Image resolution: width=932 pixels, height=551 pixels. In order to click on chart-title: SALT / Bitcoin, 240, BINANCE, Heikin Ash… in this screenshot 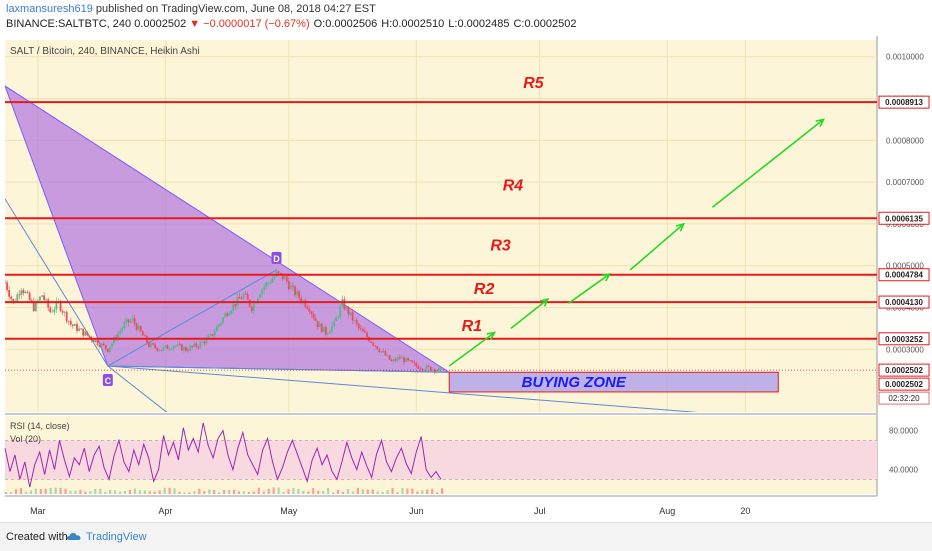, I will do `click(105, 51)`.